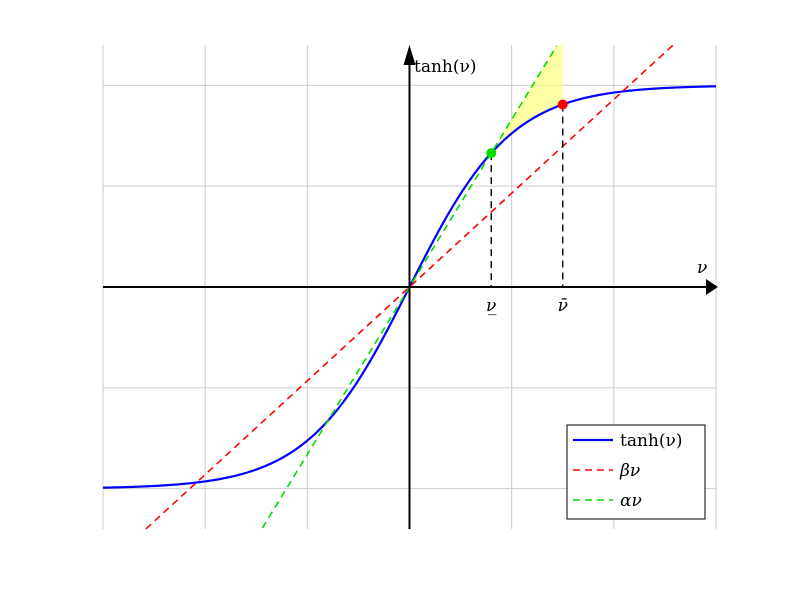 This screenshot has height=595, width=793. I want to click on legend: tanh(ν) βν αν, so click(636, 472).